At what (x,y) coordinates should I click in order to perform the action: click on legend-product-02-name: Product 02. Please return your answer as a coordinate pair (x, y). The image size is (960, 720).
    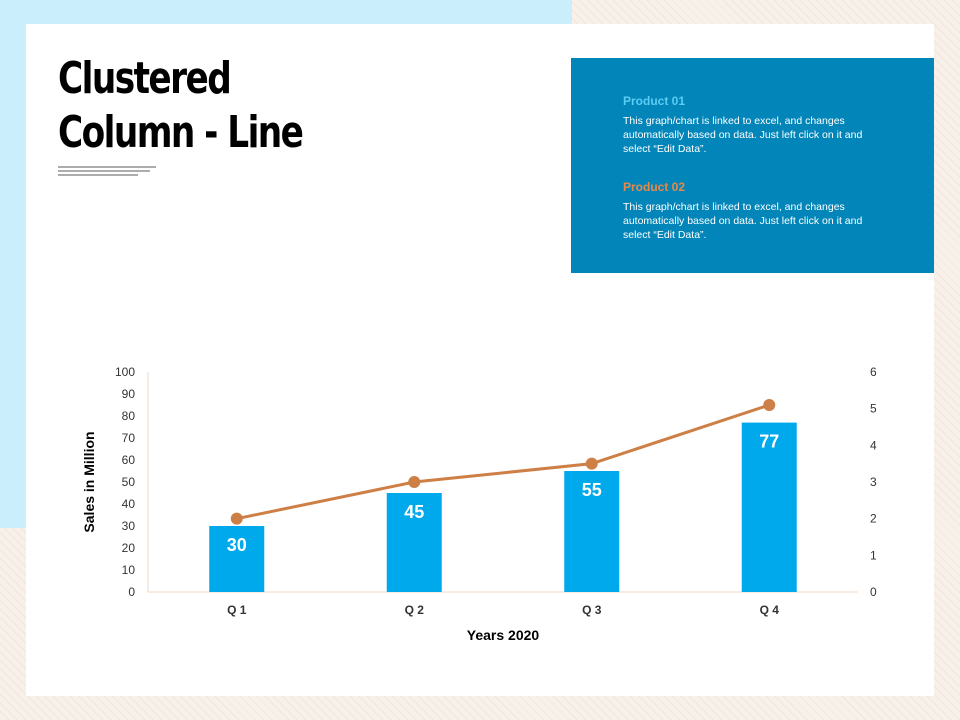
    Looking at the image, I should click on (654, 187).